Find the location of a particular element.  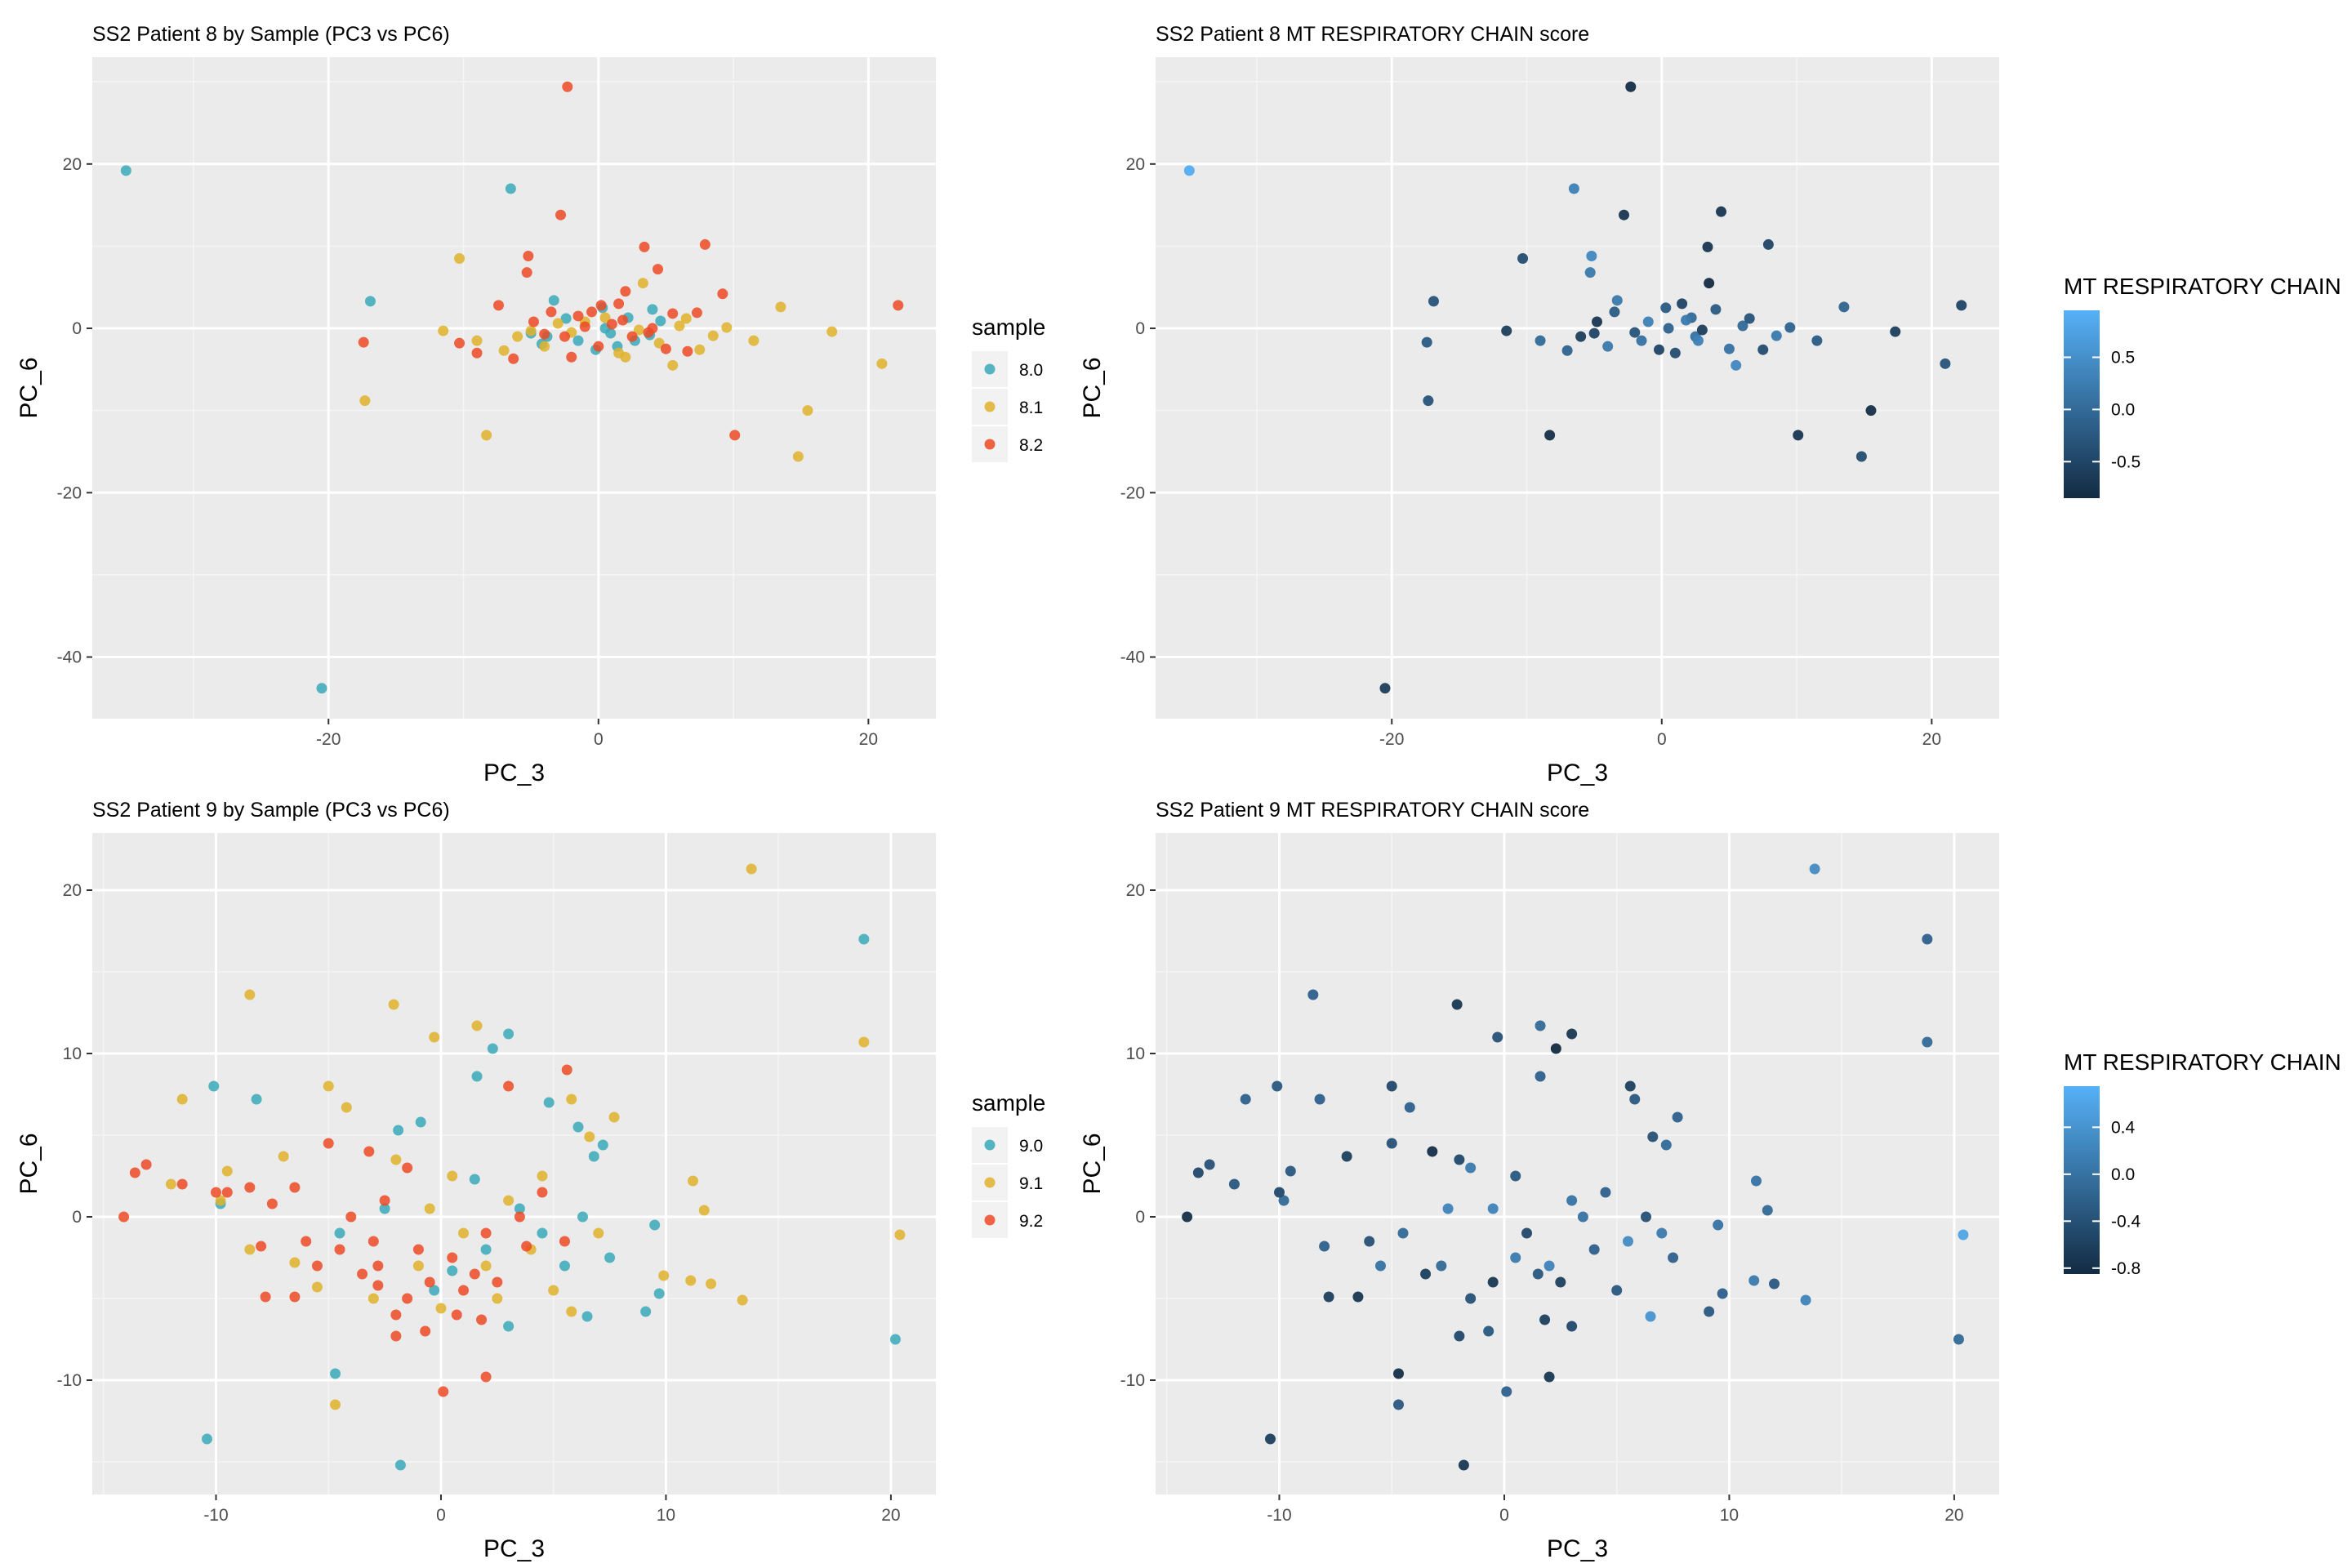

x-tick-label: -10 is located at coordinates (1279, 1515).